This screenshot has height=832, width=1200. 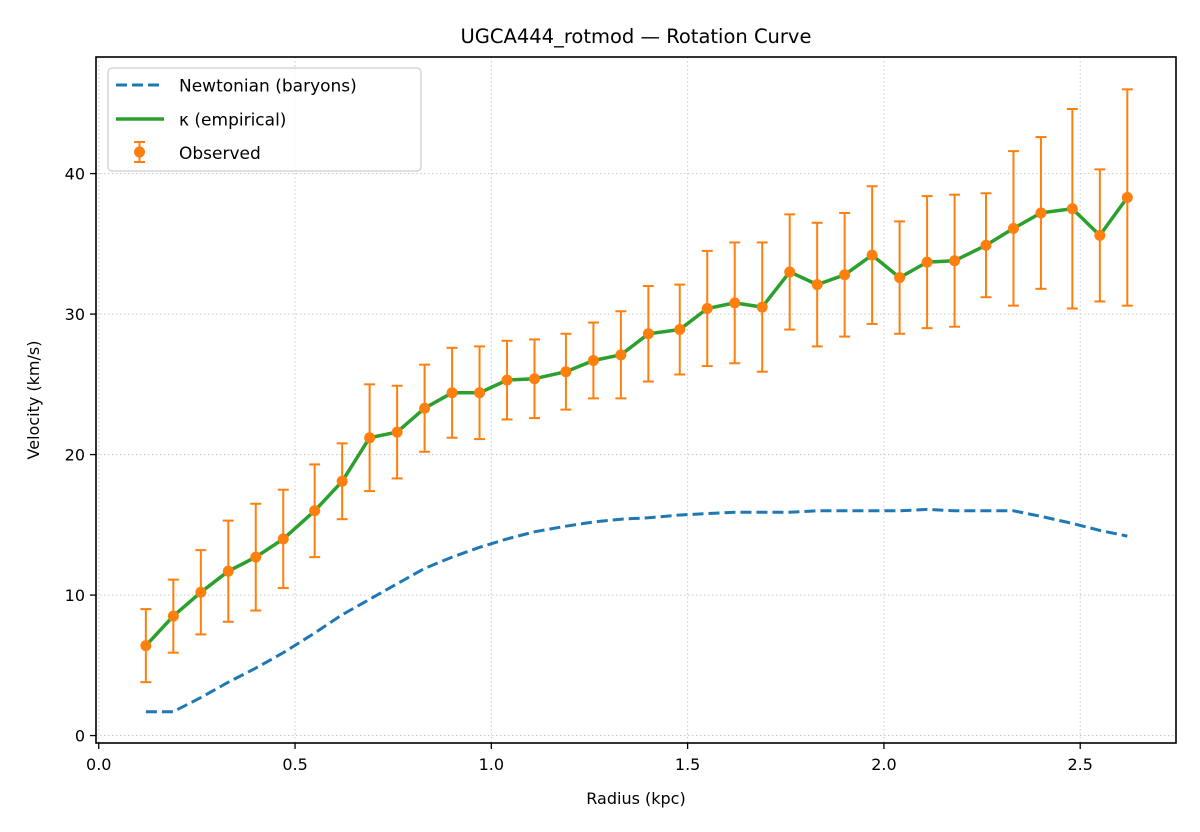 I want to click on x-tick-label: 1.5, so click(x=687, y=764).